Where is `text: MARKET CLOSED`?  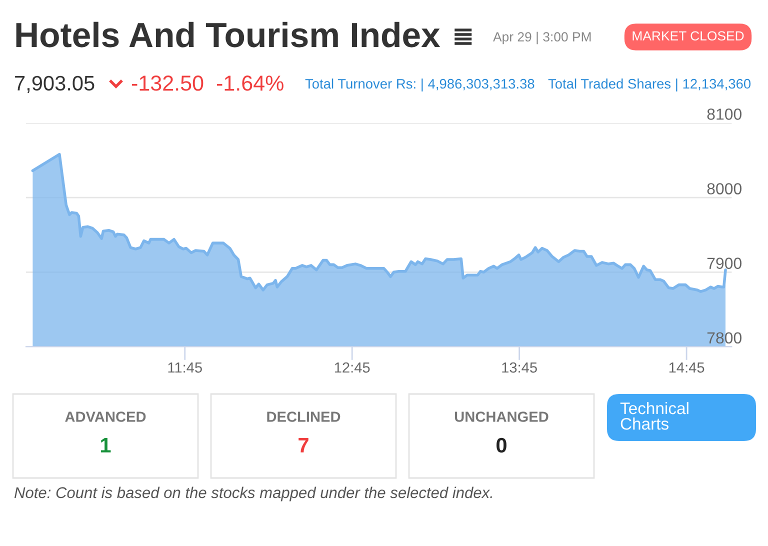
text: MARKET CLOSED is located at coordinates (688, 36).